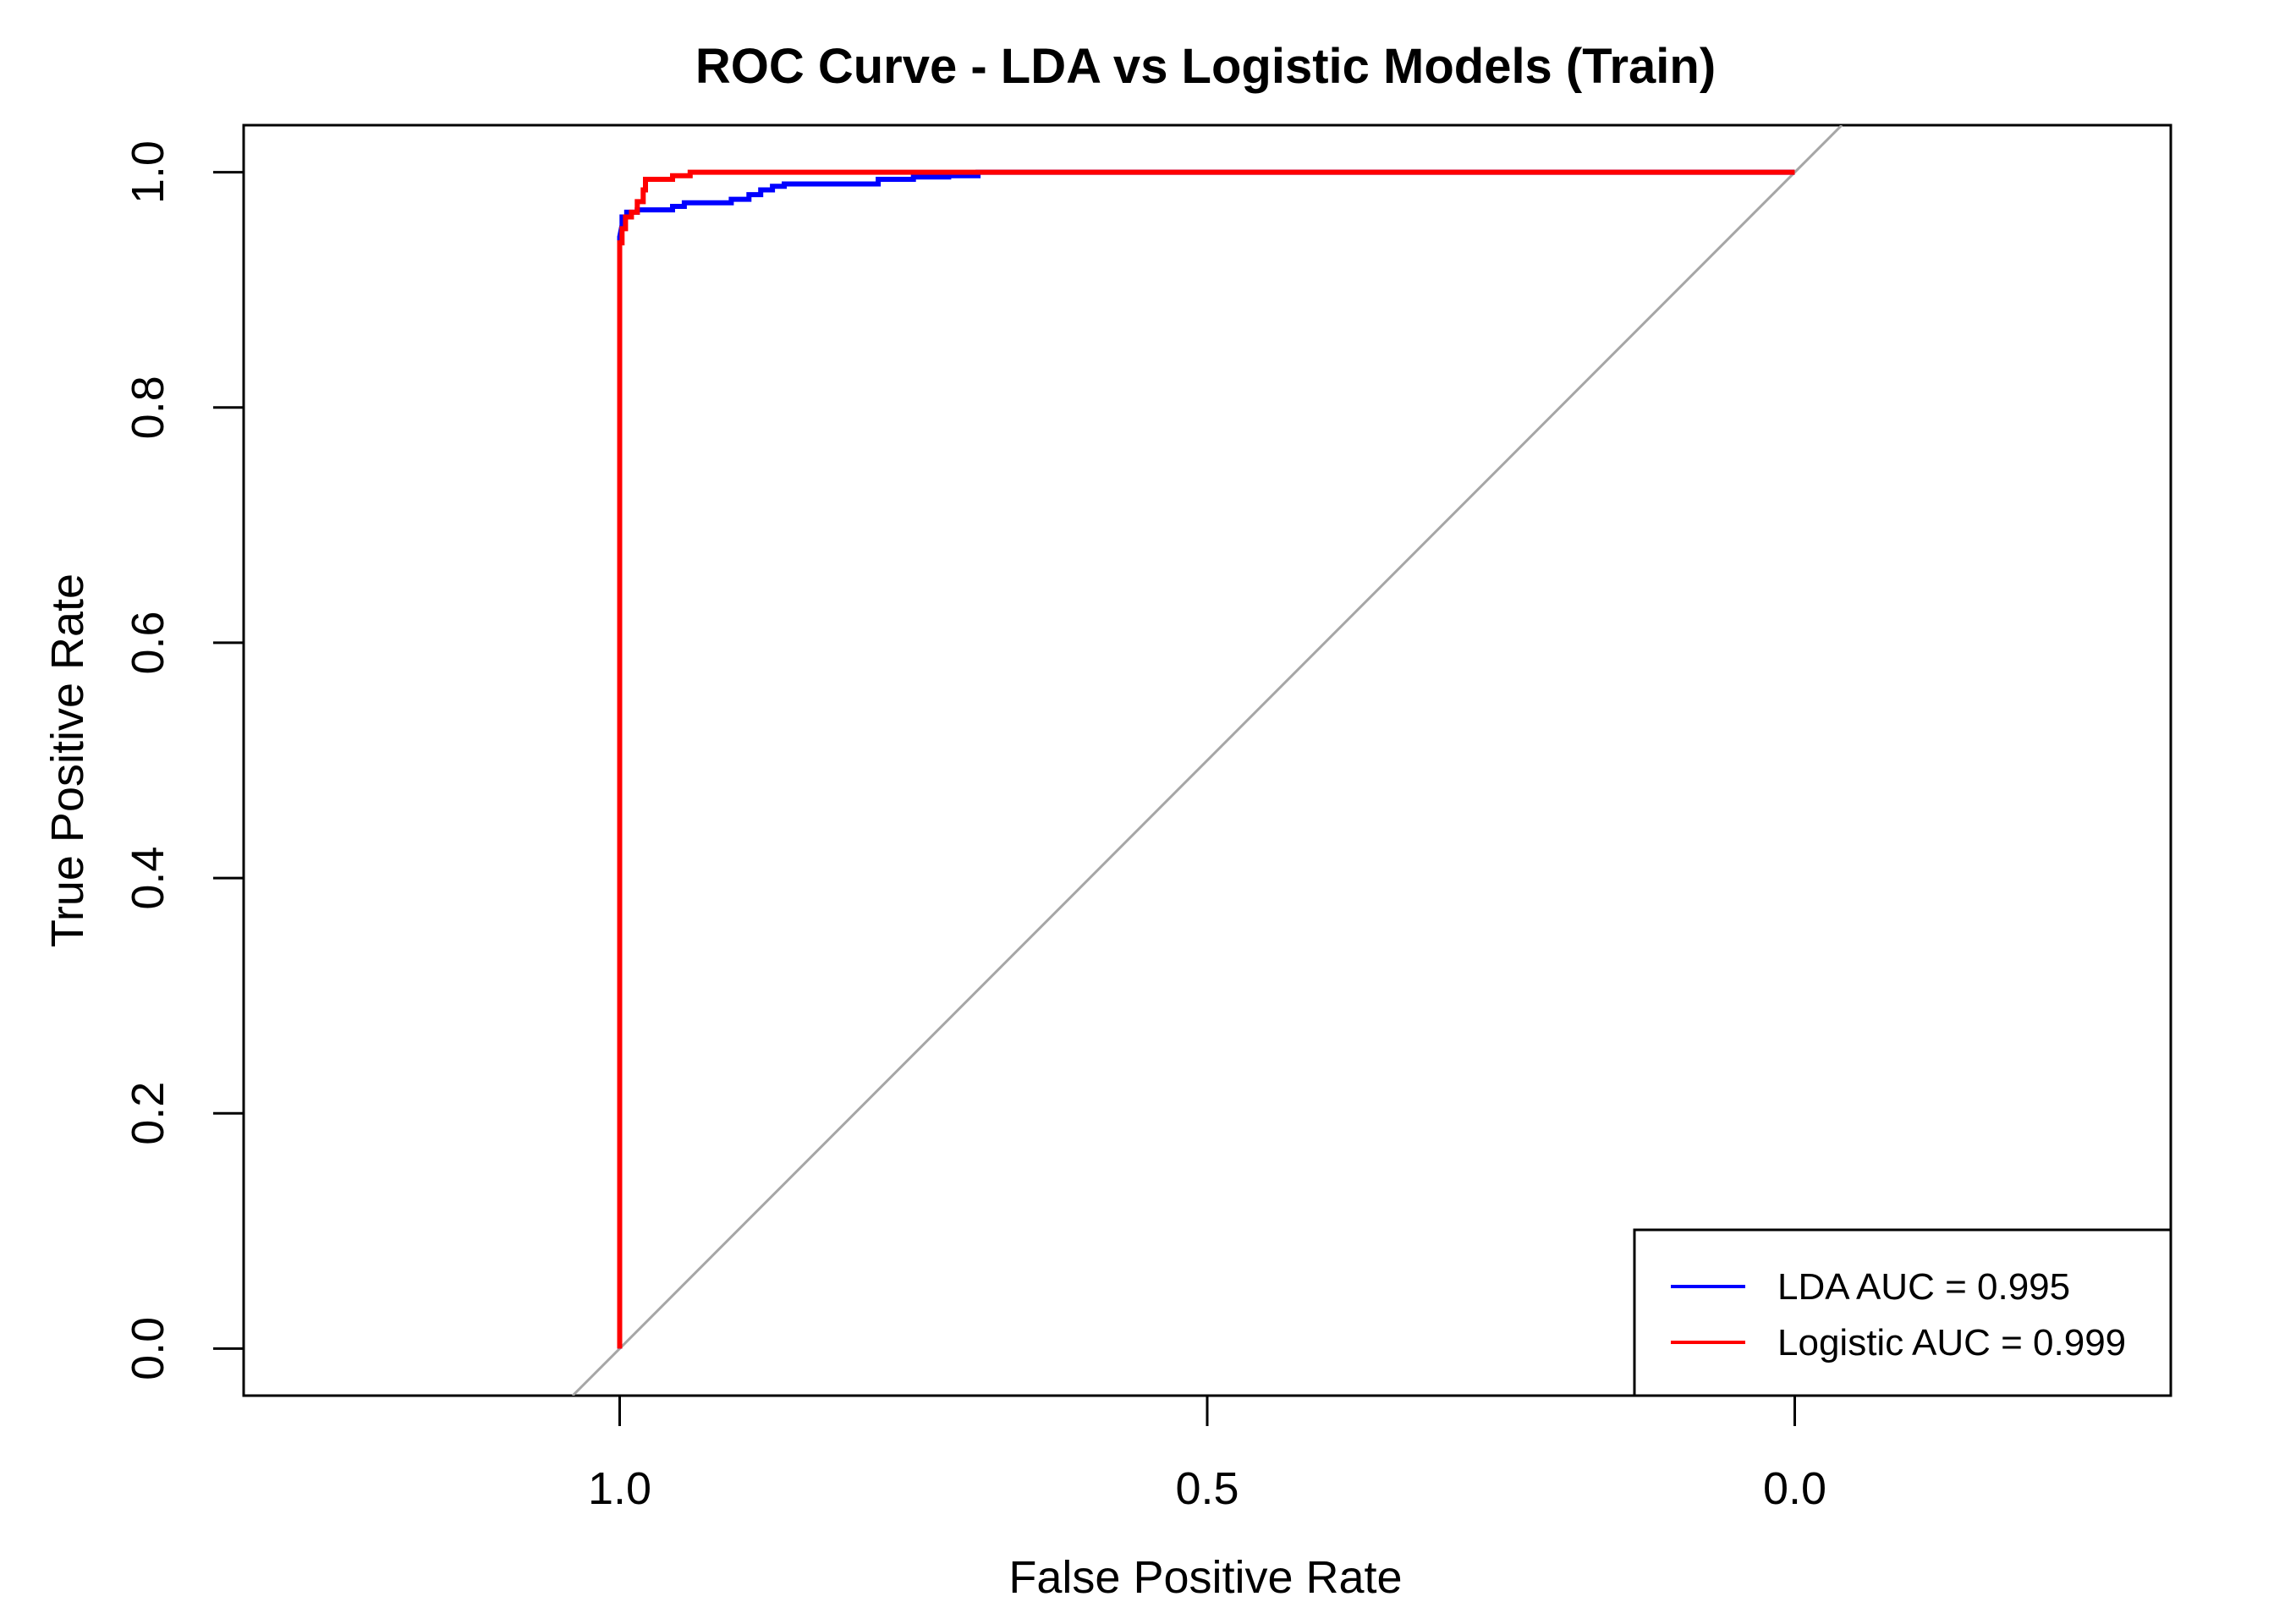 The image size is (2274, 1624). I want to click on y-tick-label: 0.2, so click(148, 1113).